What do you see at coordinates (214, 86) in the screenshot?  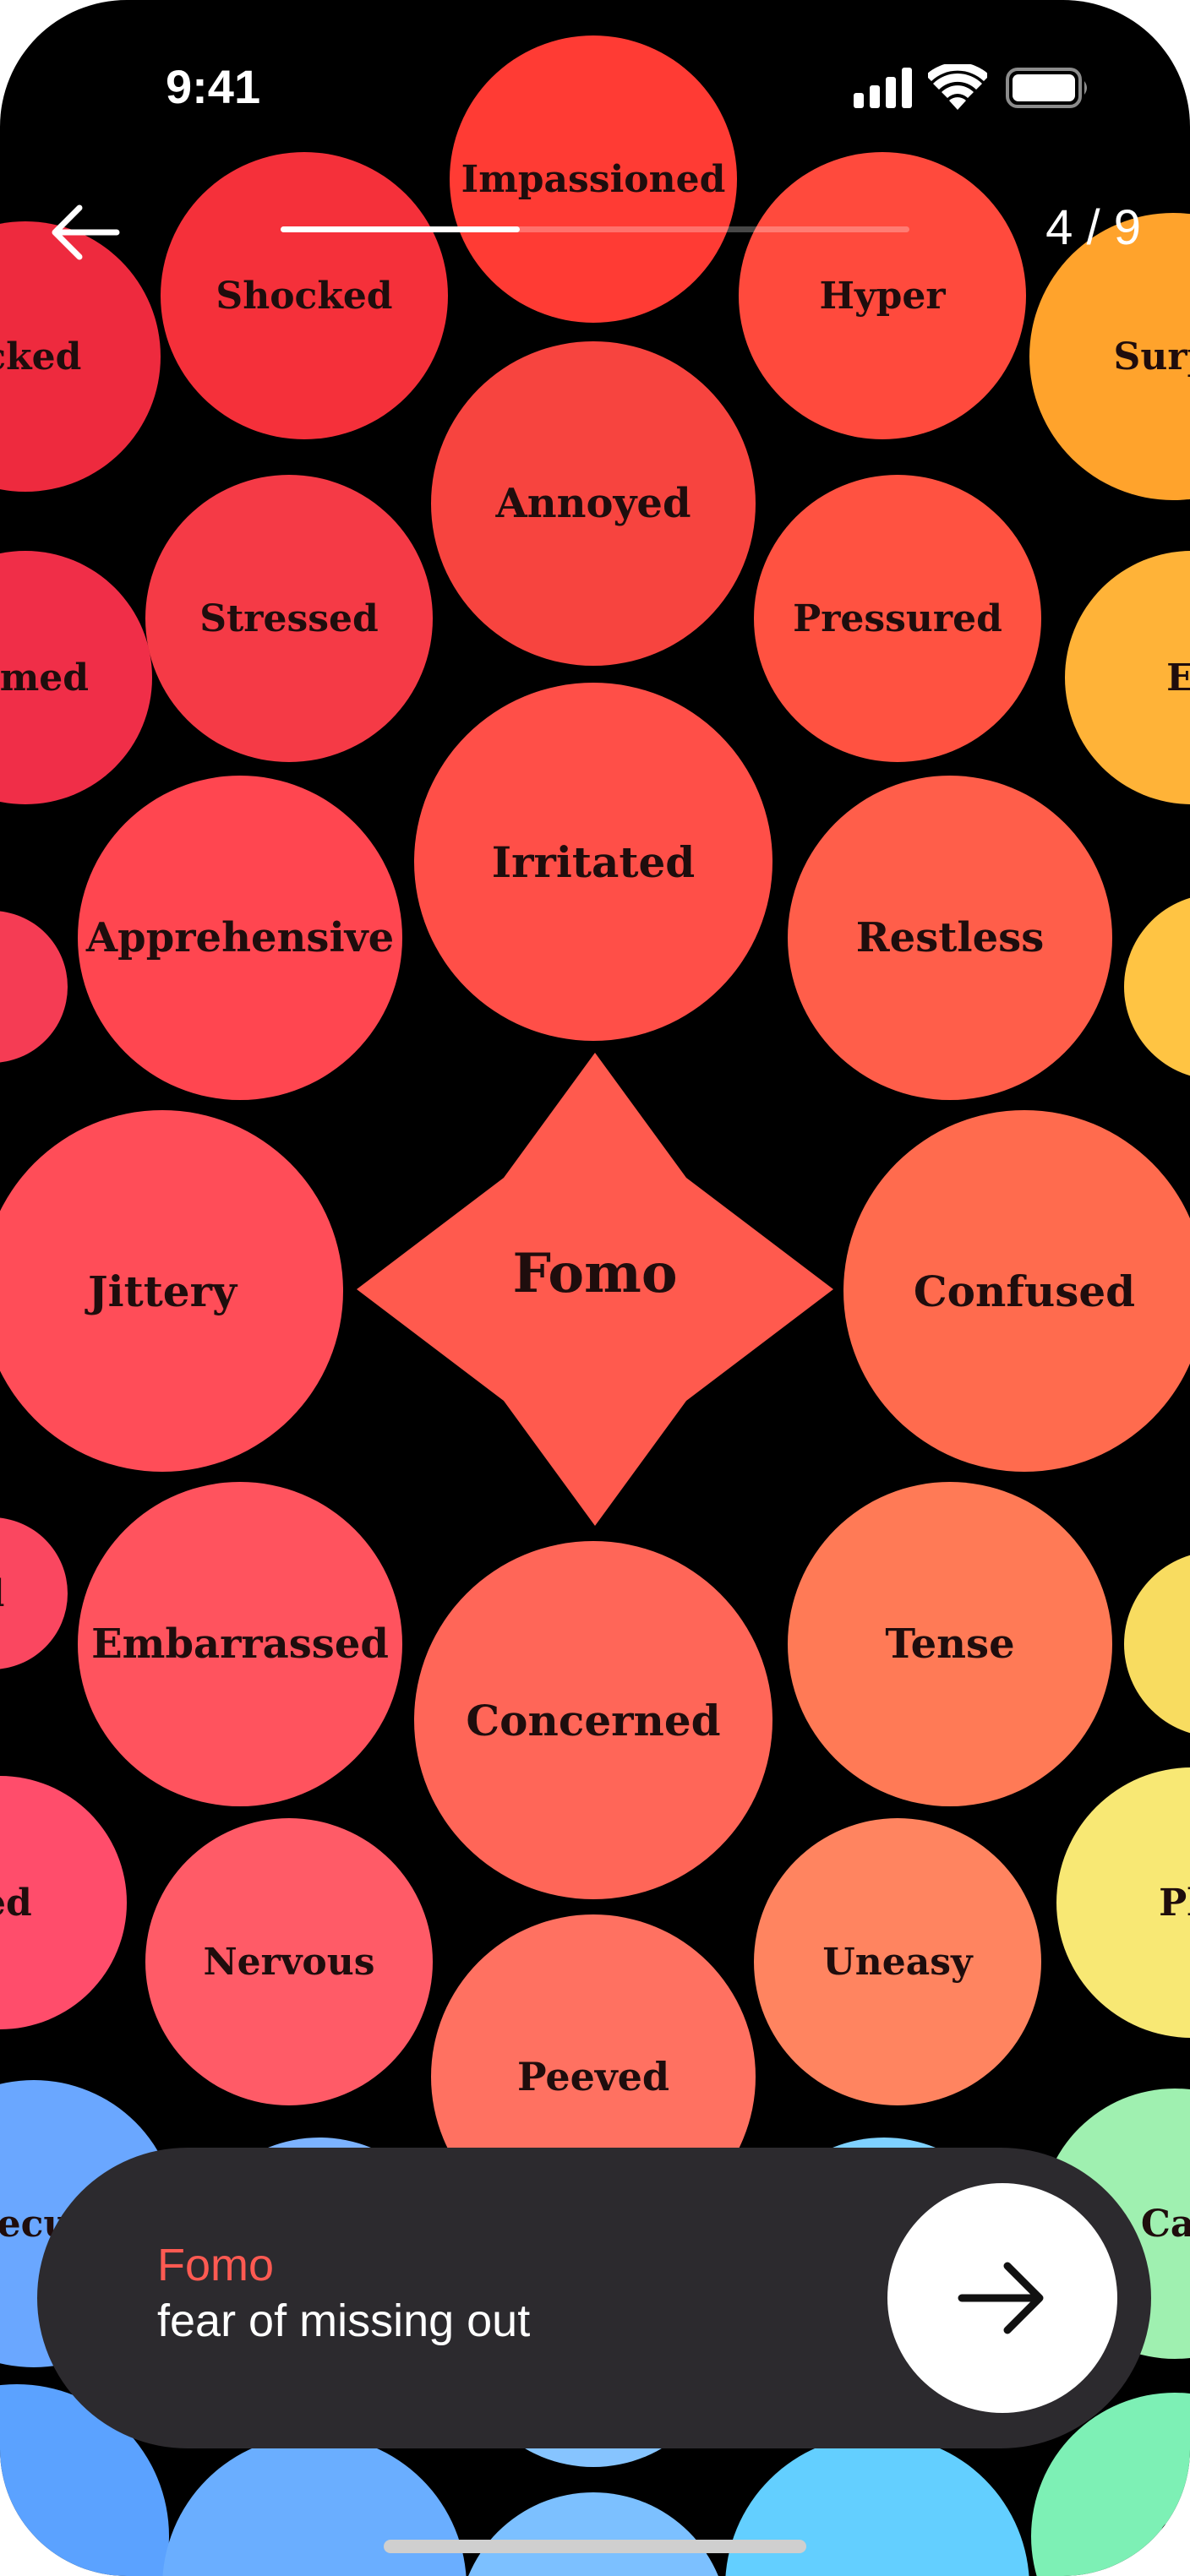 I see `status-time: 9:41` at bounding box center [214, 86].